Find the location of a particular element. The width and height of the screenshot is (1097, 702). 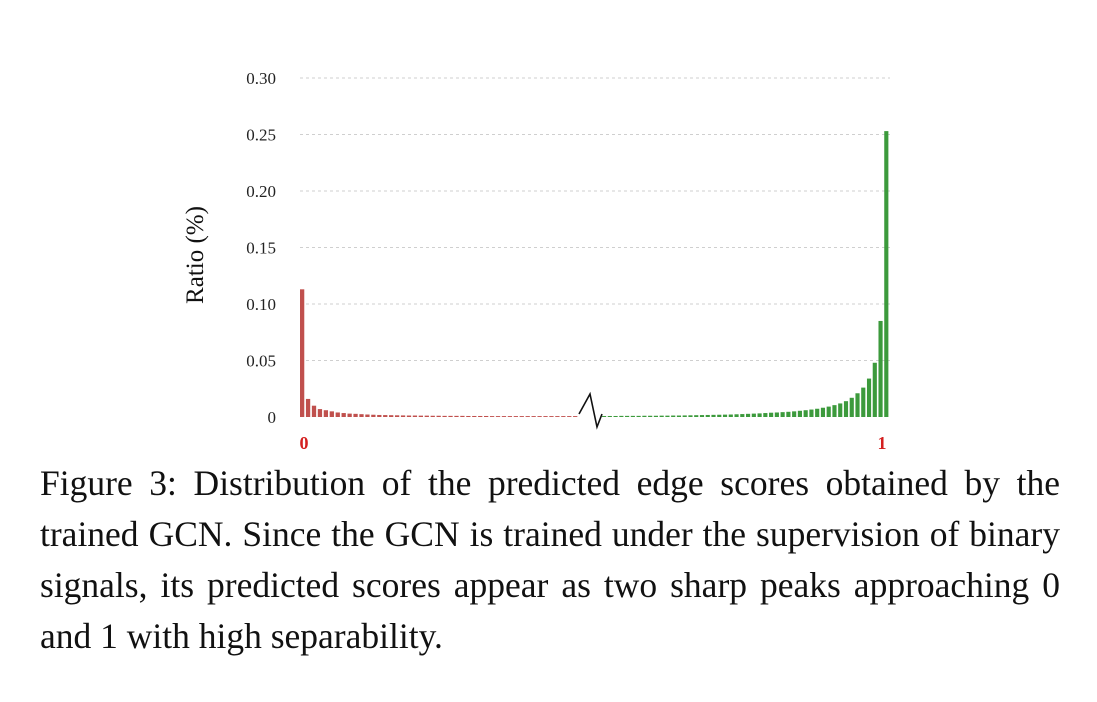

x-end-label-right: 1 is located at coordinates (882, 441).